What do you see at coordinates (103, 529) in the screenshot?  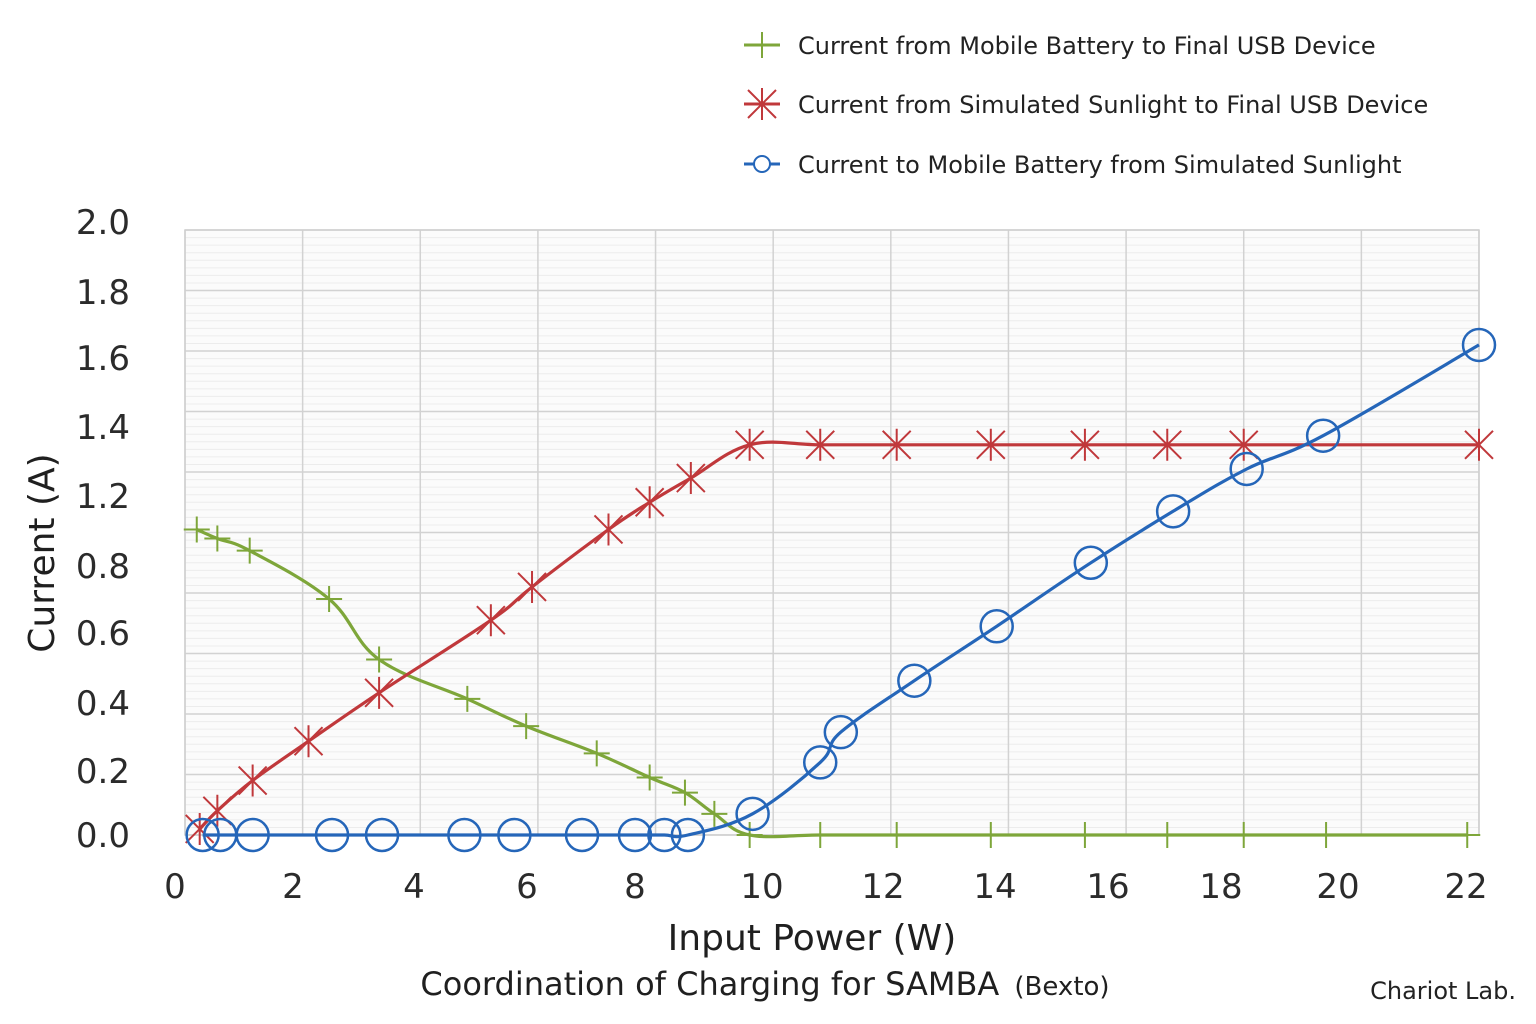 I see `y-tick-labels: 0.0 0.2 0.4 0.6 0.8 1.2 1.4 1.6 1.8 2.0` at bounding box center [103, 529].